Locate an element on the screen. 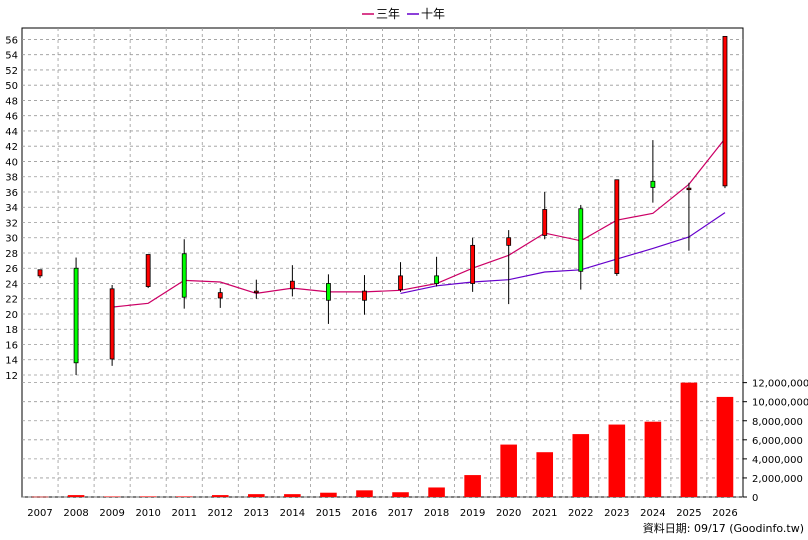  legend-label: 十年 is located at coordinates (433, 14).